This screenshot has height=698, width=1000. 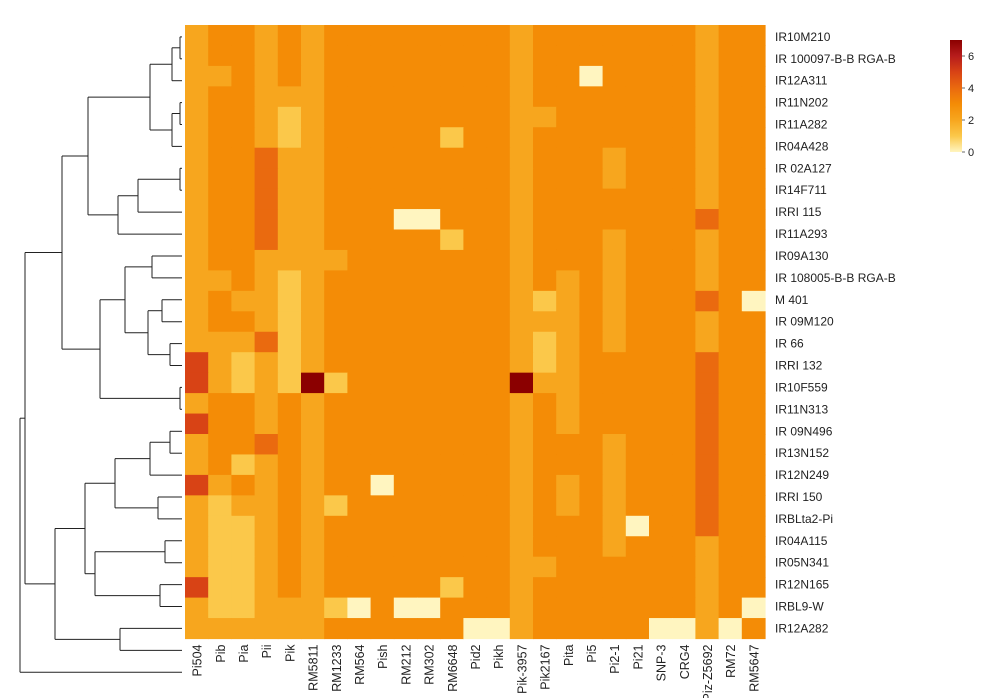 I want to click on column-label: RM5811, so click(x=314, y=667).